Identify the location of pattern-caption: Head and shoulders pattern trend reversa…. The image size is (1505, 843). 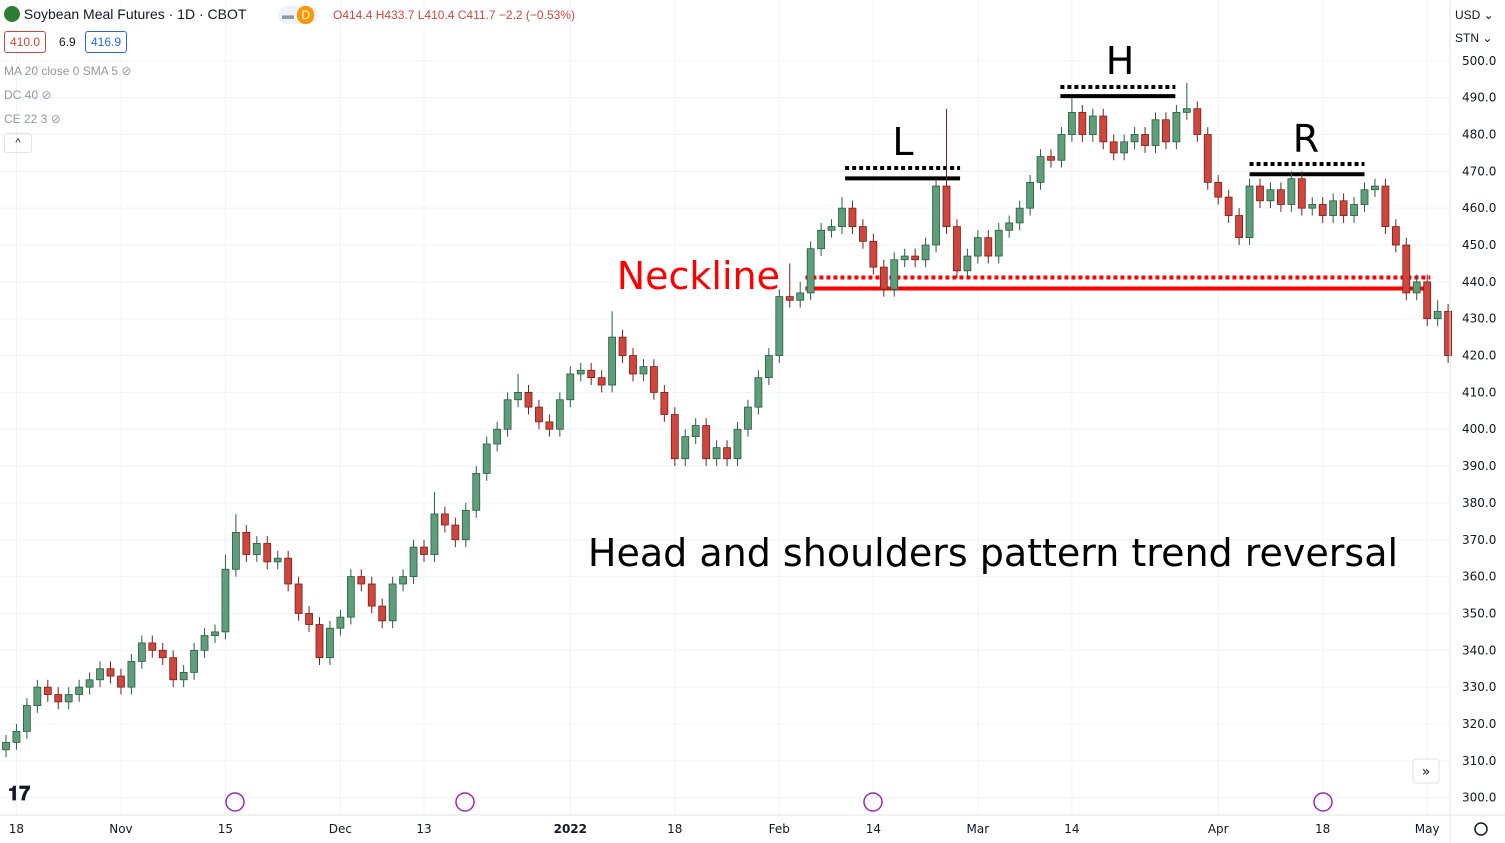
(993, 553).